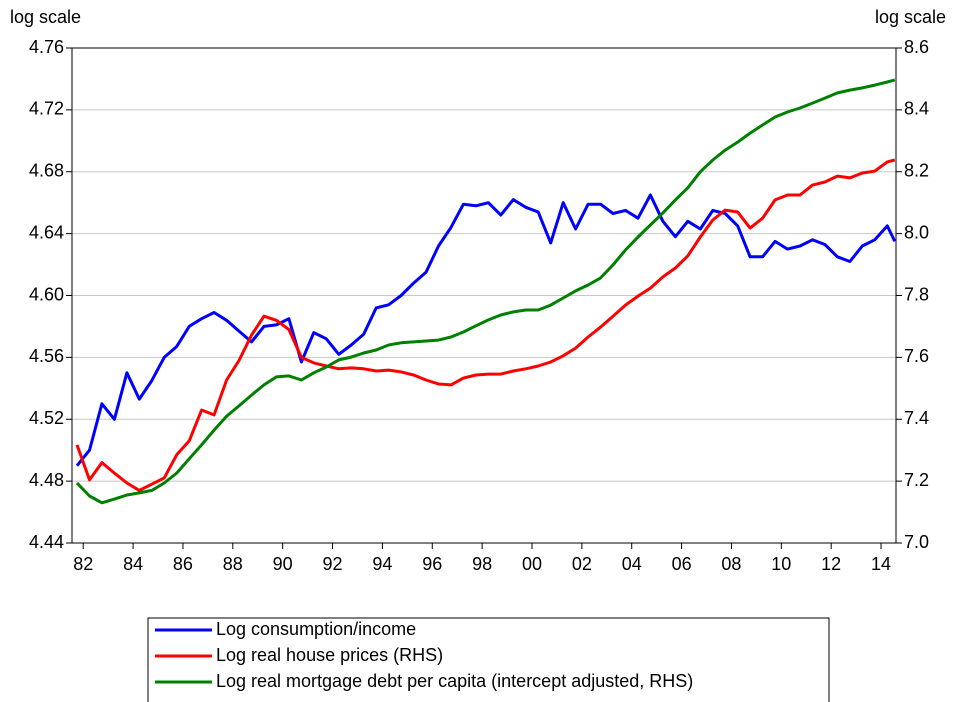  I want to click on x-tick-label: 04, so click(632, 564).